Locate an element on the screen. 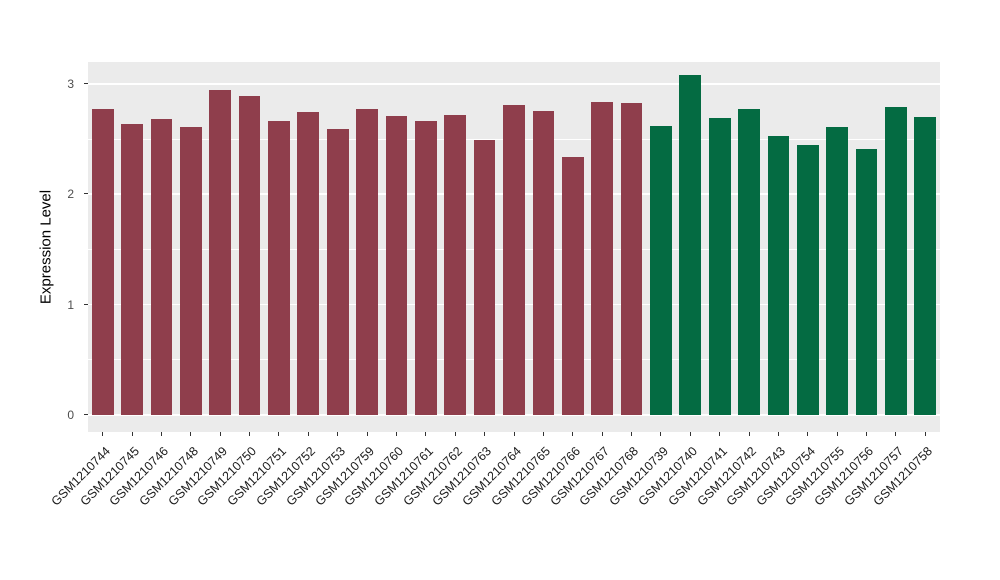  y-tick-label: 1 is located at coordinates (70, 304).